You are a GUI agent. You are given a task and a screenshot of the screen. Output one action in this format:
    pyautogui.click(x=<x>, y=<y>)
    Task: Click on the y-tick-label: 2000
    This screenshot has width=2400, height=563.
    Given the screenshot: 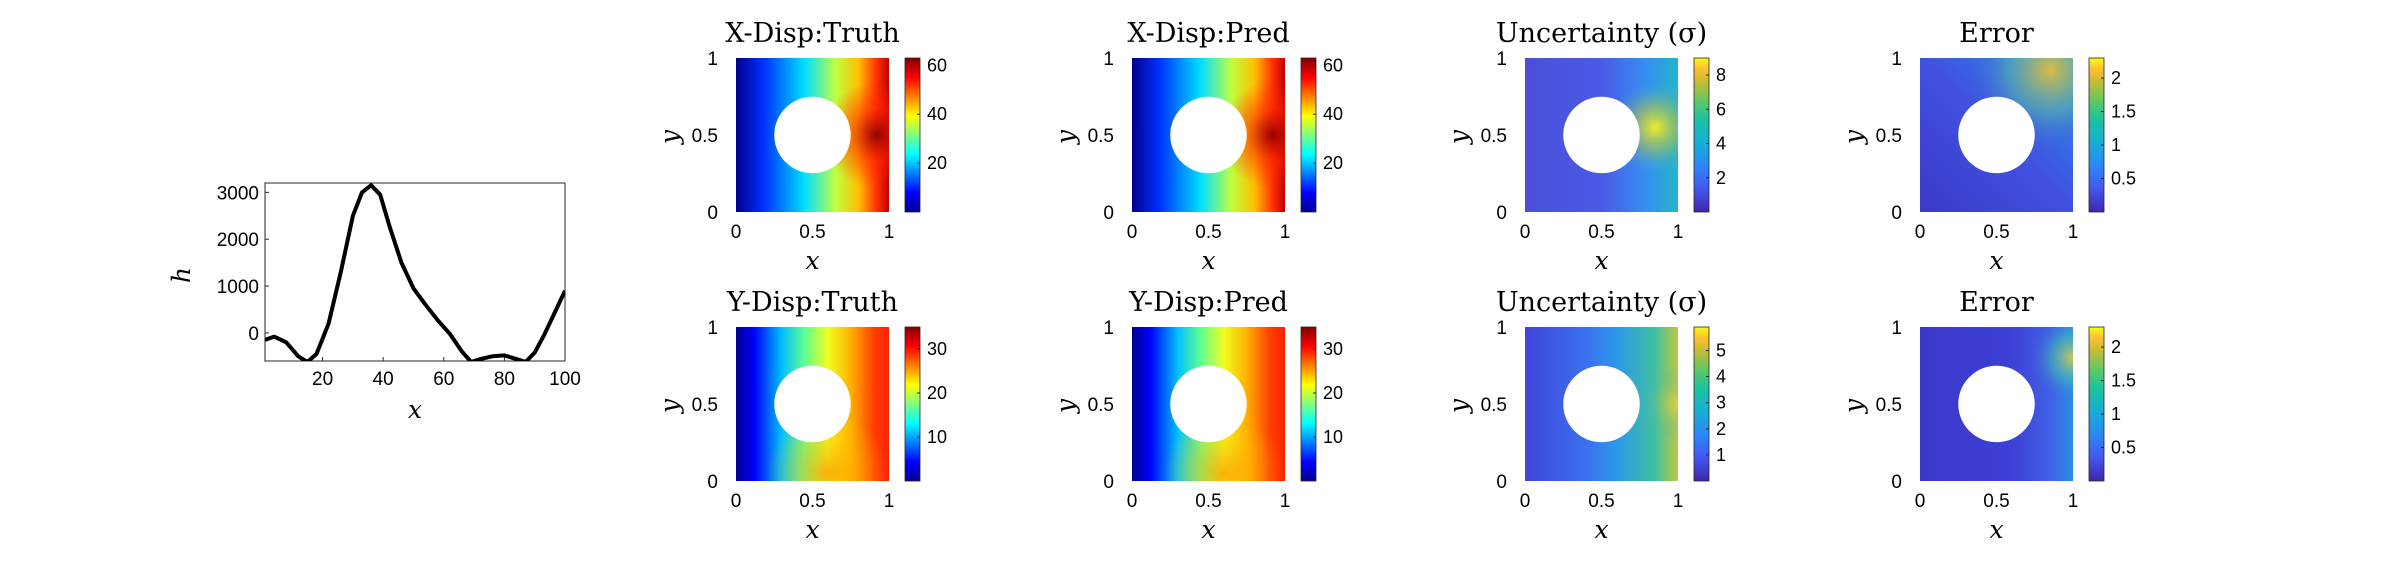 What is the action you would take?
    pyautogui.click(x=238, y=240)
    